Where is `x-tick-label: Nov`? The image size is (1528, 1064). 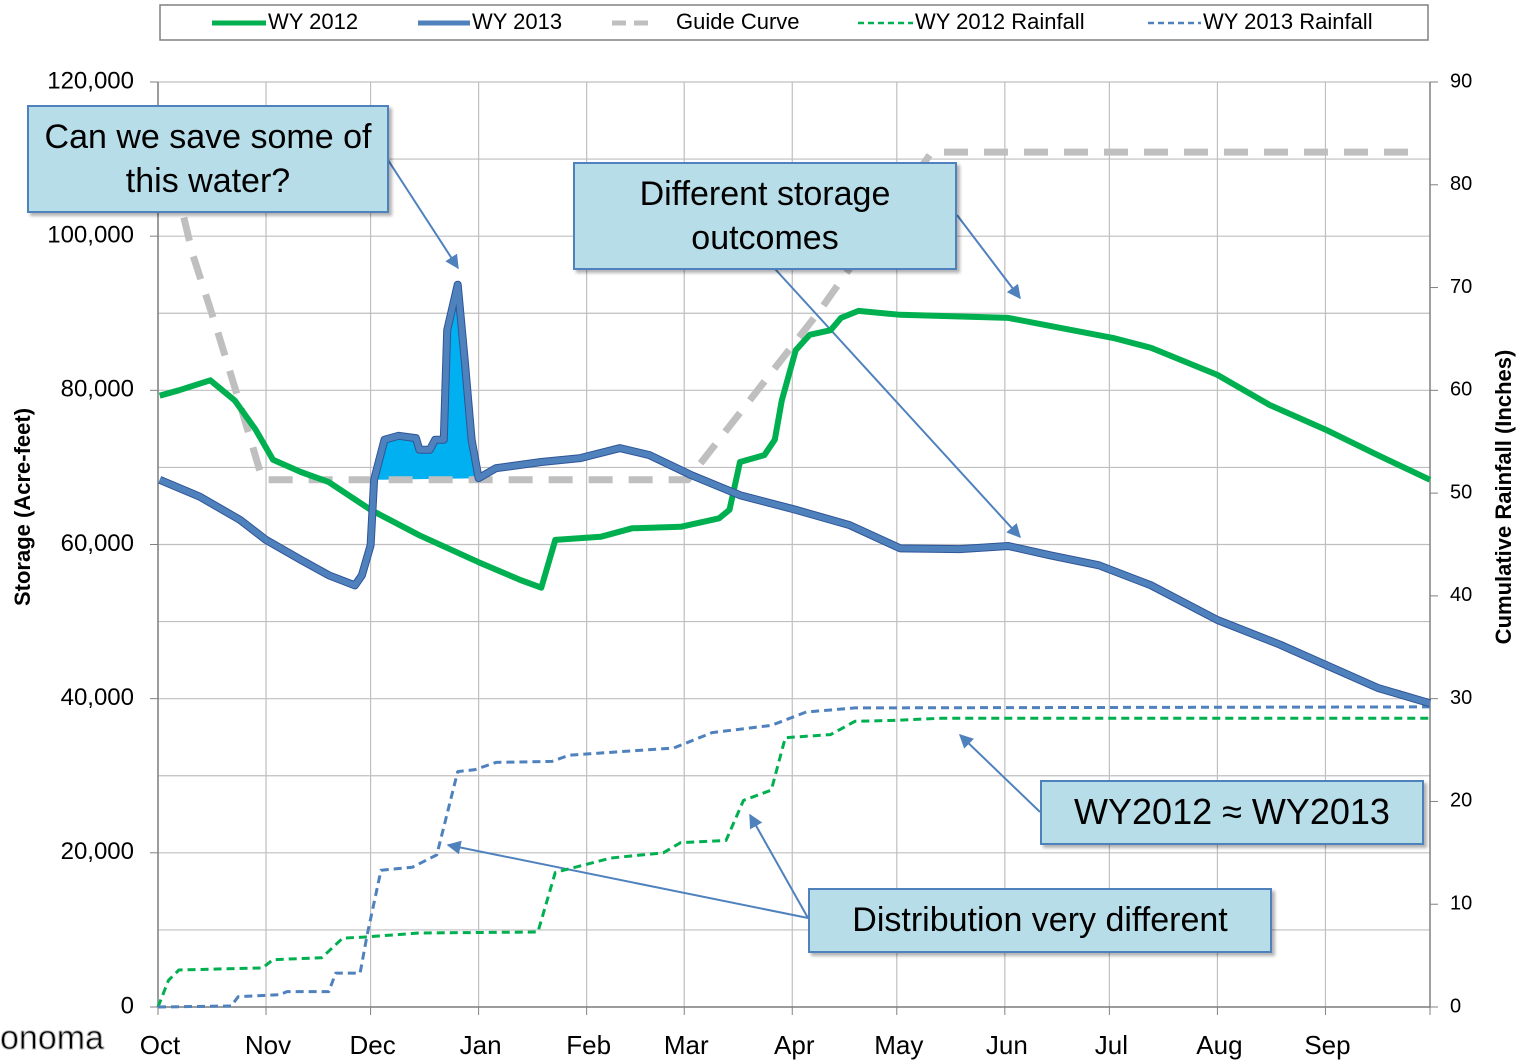 x-tick-label: Nov is located at coordinates (268, 1045).